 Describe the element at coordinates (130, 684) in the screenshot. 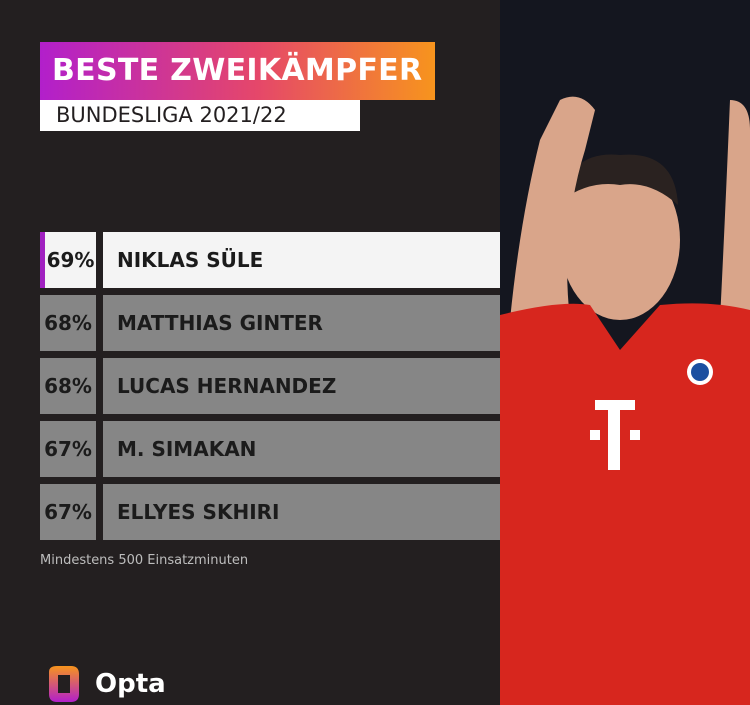

I see `logo-text: Opta` at that location.